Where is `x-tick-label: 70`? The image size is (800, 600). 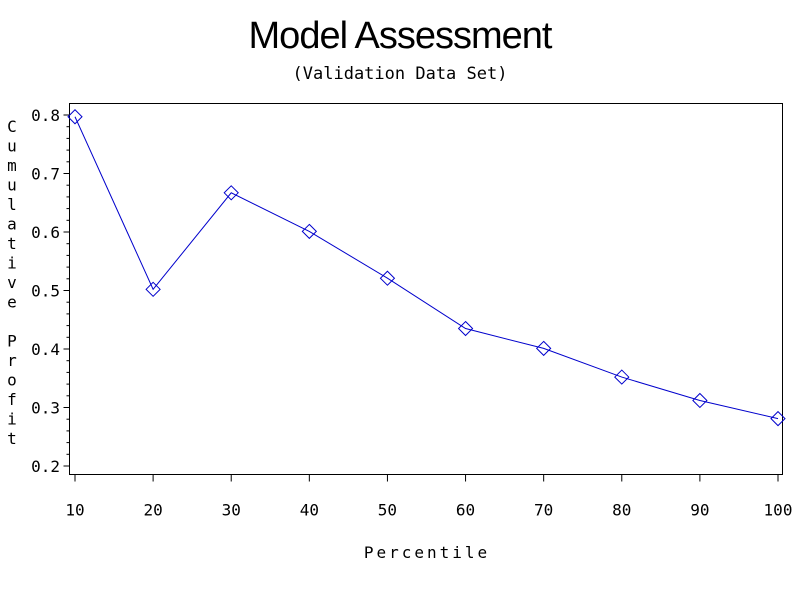
x-tick-label: 70 is located at coordinates (543, 510).